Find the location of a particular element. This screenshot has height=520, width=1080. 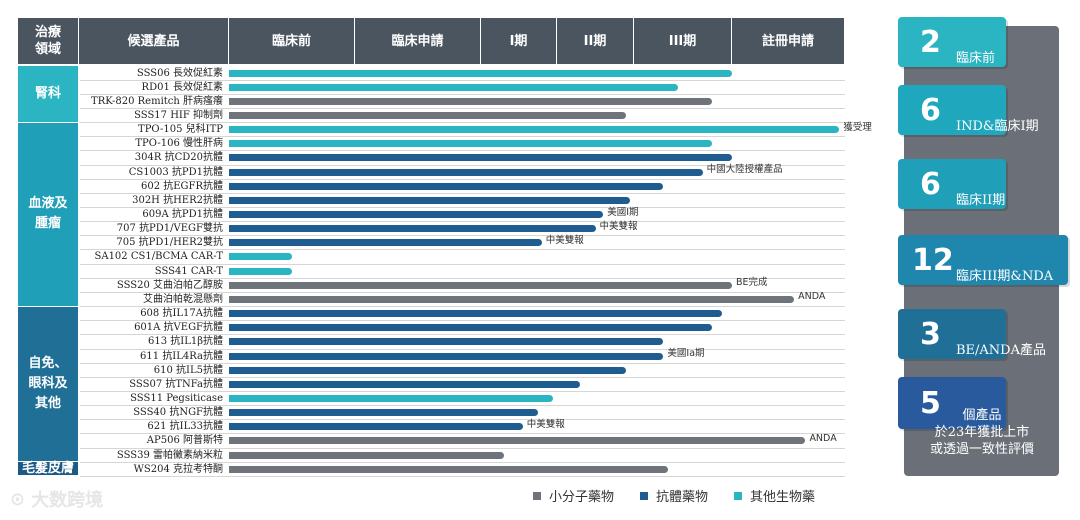

row-label: TPO-105 兒科ITP is located at coordinates (180, 130).